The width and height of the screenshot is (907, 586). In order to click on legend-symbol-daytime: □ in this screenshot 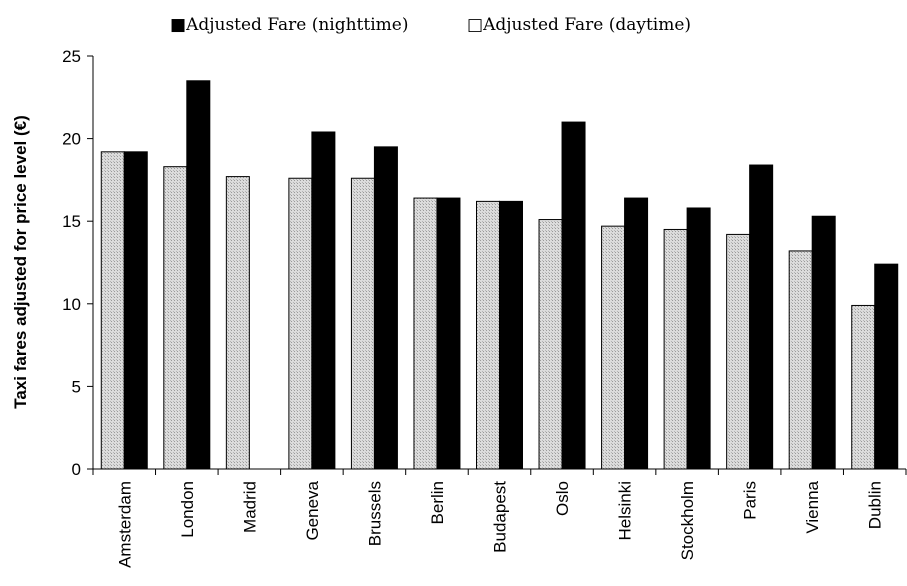, I will do `click(475, 25)`.